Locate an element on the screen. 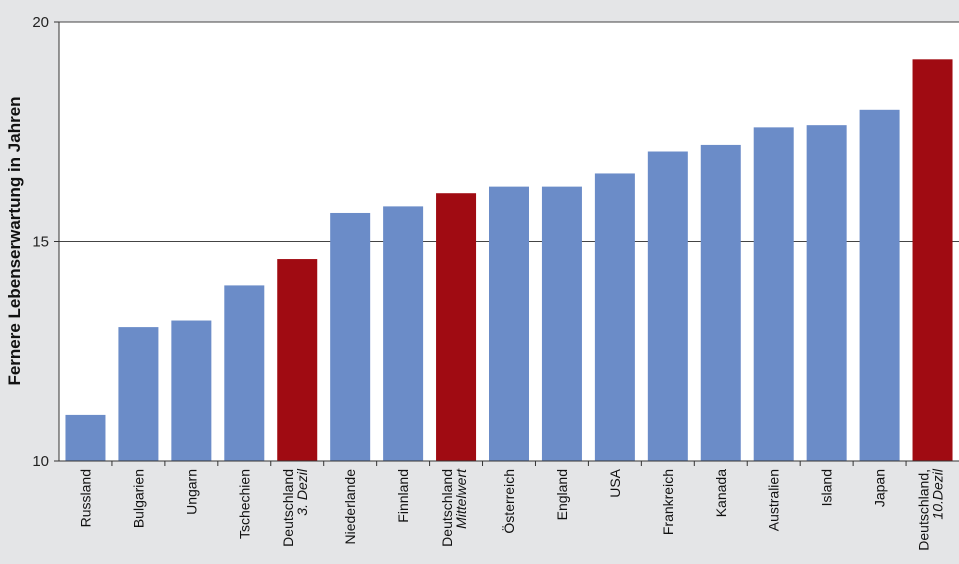 The height and width of the screenshot is (564, 959). y-ticks: 10 15 20 is located at coordinates (45, 242).